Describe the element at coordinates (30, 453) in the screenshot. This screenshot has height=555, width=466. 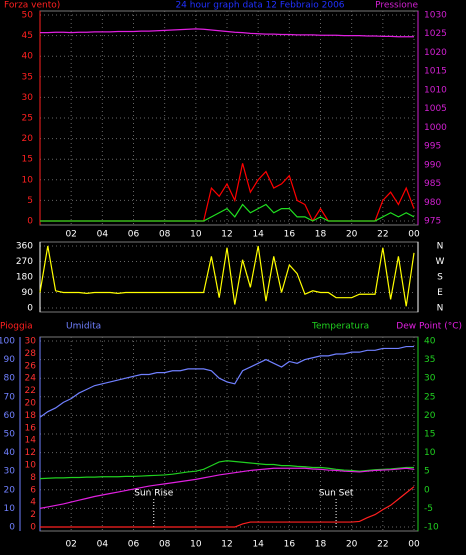
I see `y3-tick-label: 12` at that location.